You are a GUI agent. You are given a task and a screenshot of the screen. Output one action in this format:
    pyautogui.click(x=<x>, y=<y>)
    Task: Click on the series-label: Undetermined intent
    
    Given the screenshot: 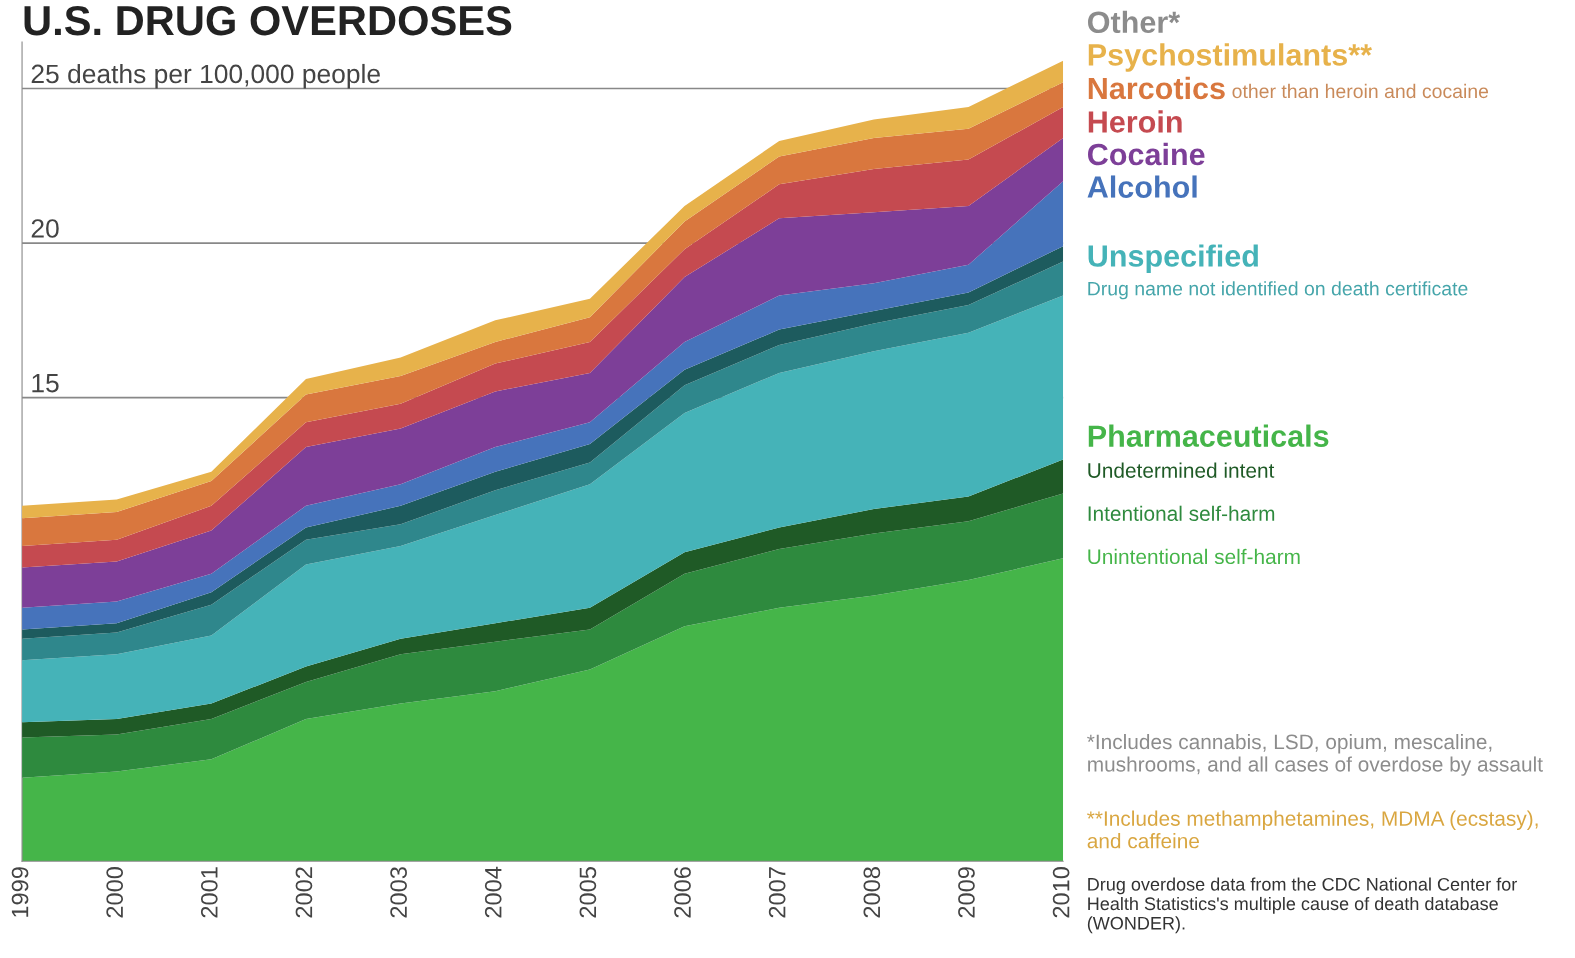 What is the action you would take?
    pyautogui.click(x=1181, y=470)
    